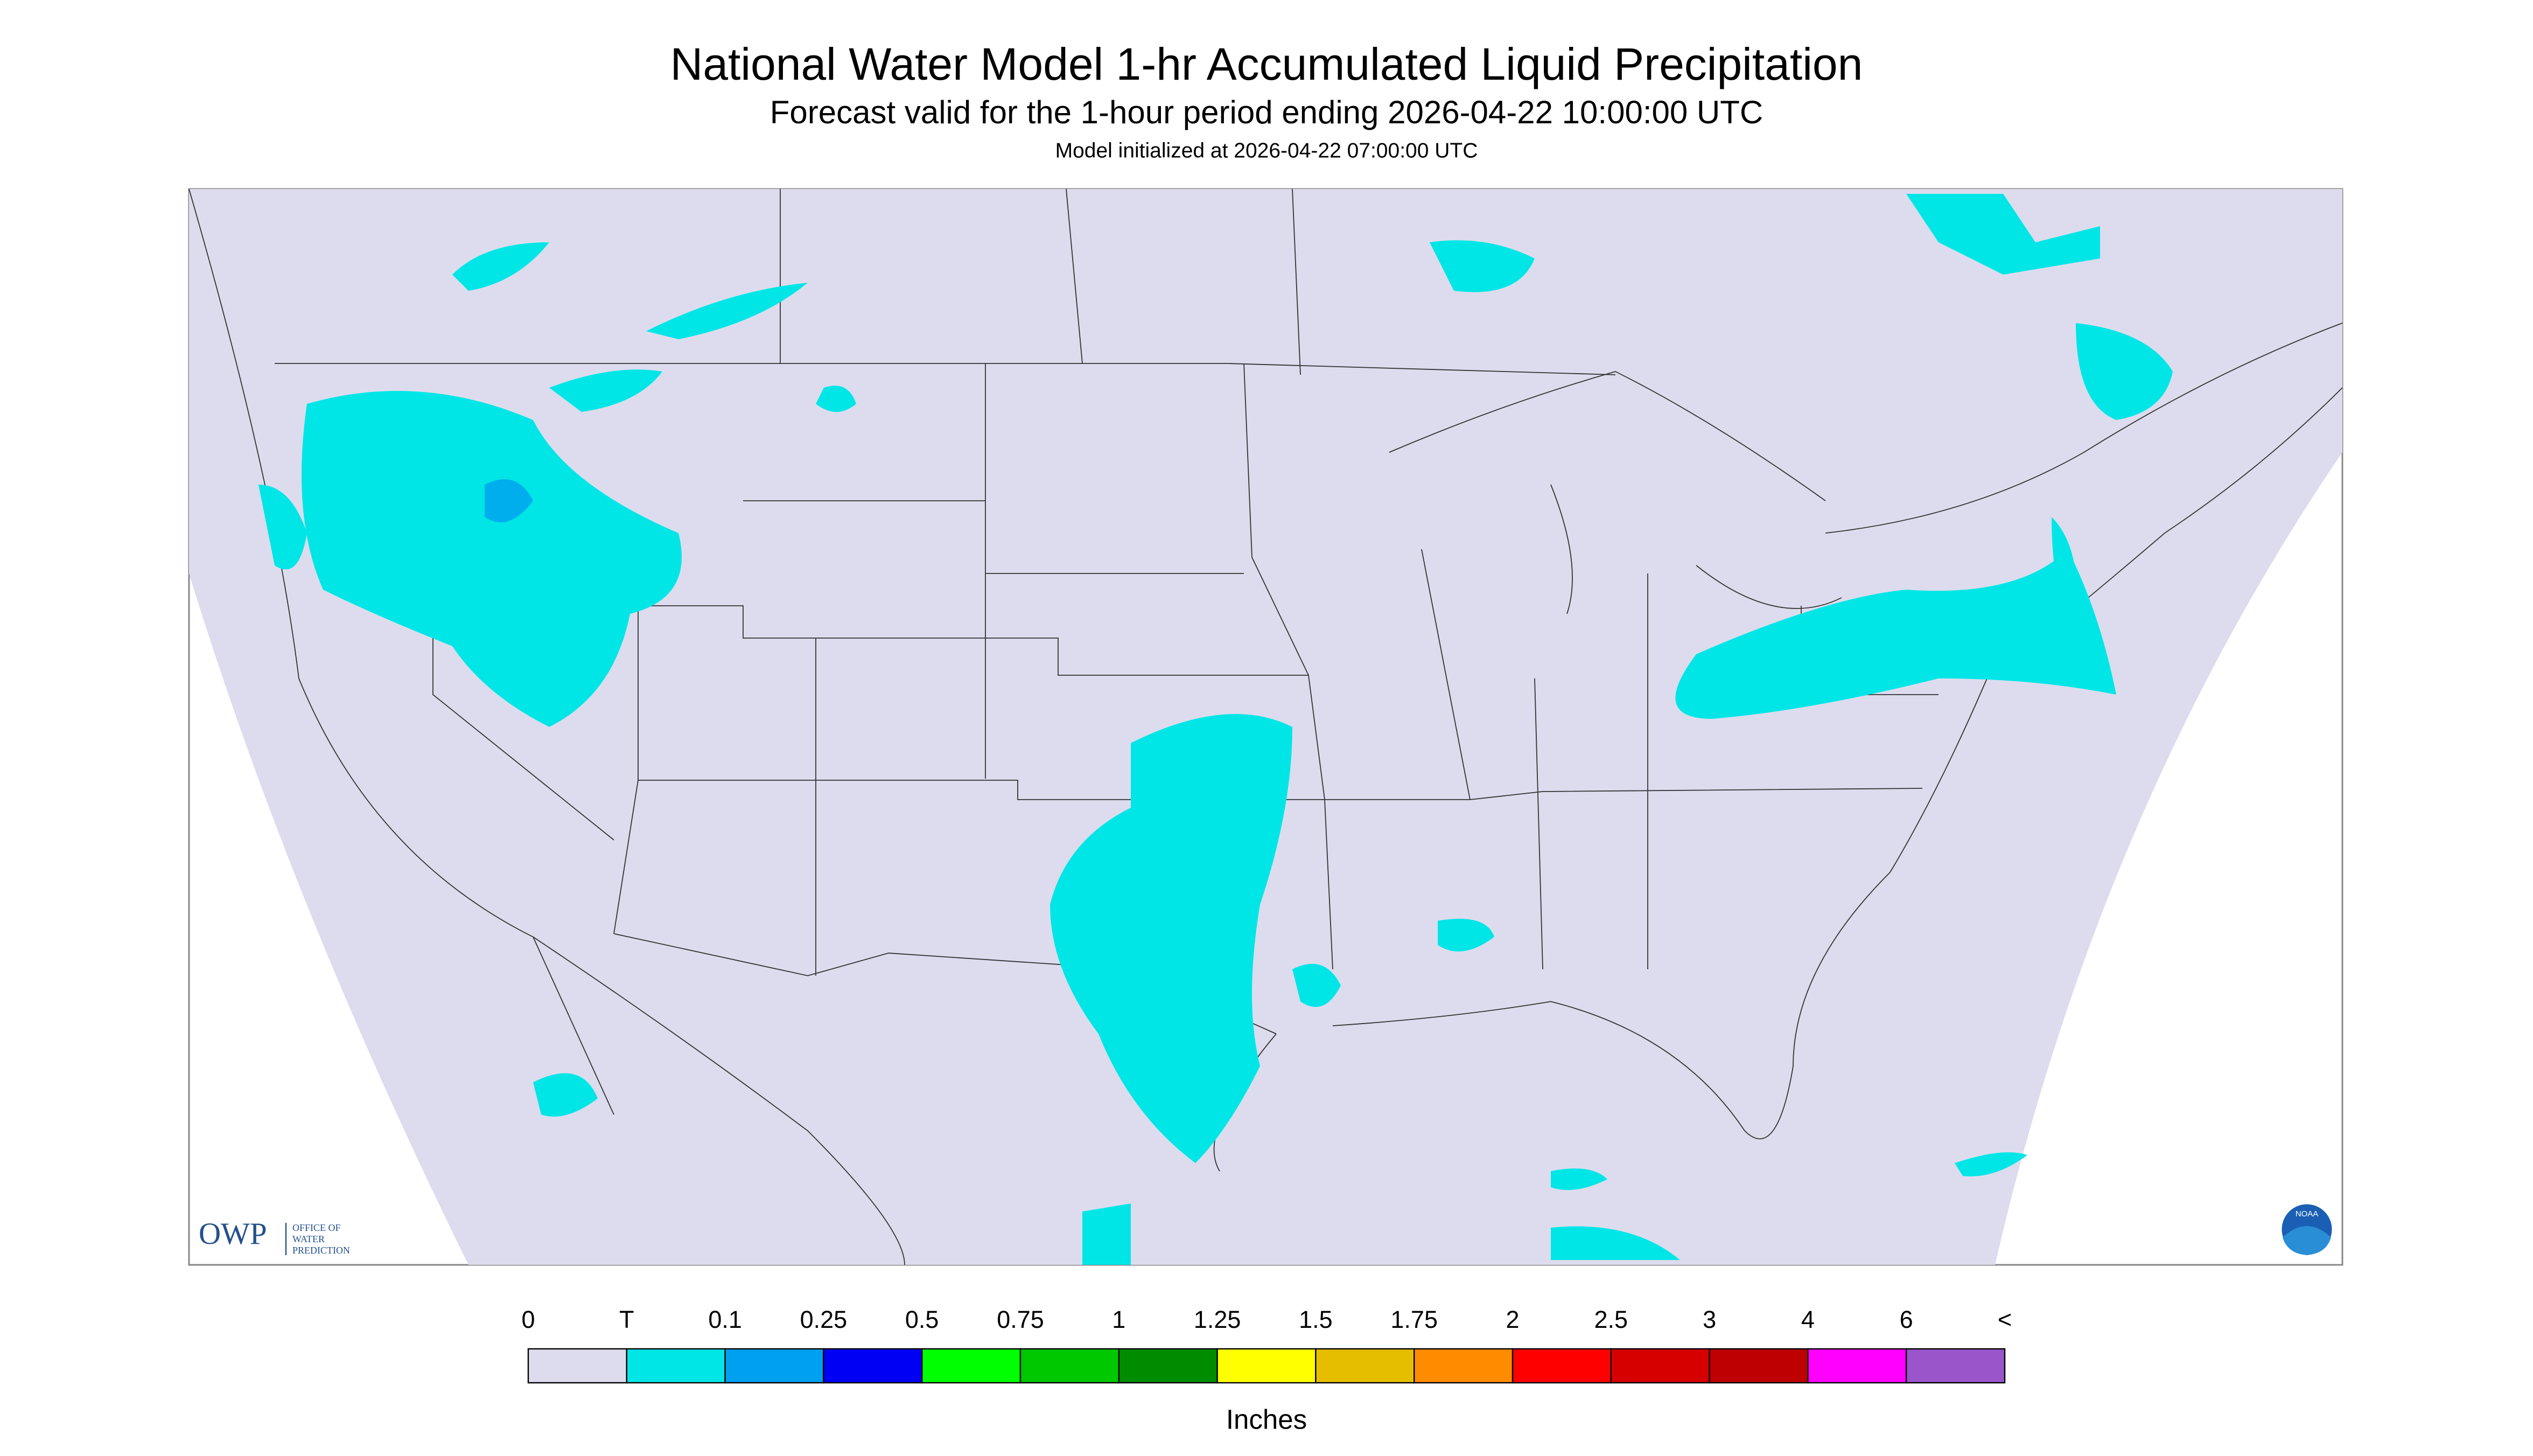 The height and width of the screenshot is (1456, 2533). Describe the element at coordinates (316, 1227) in the screenshot. I see `owp-office: OFFICE OF` at that location.